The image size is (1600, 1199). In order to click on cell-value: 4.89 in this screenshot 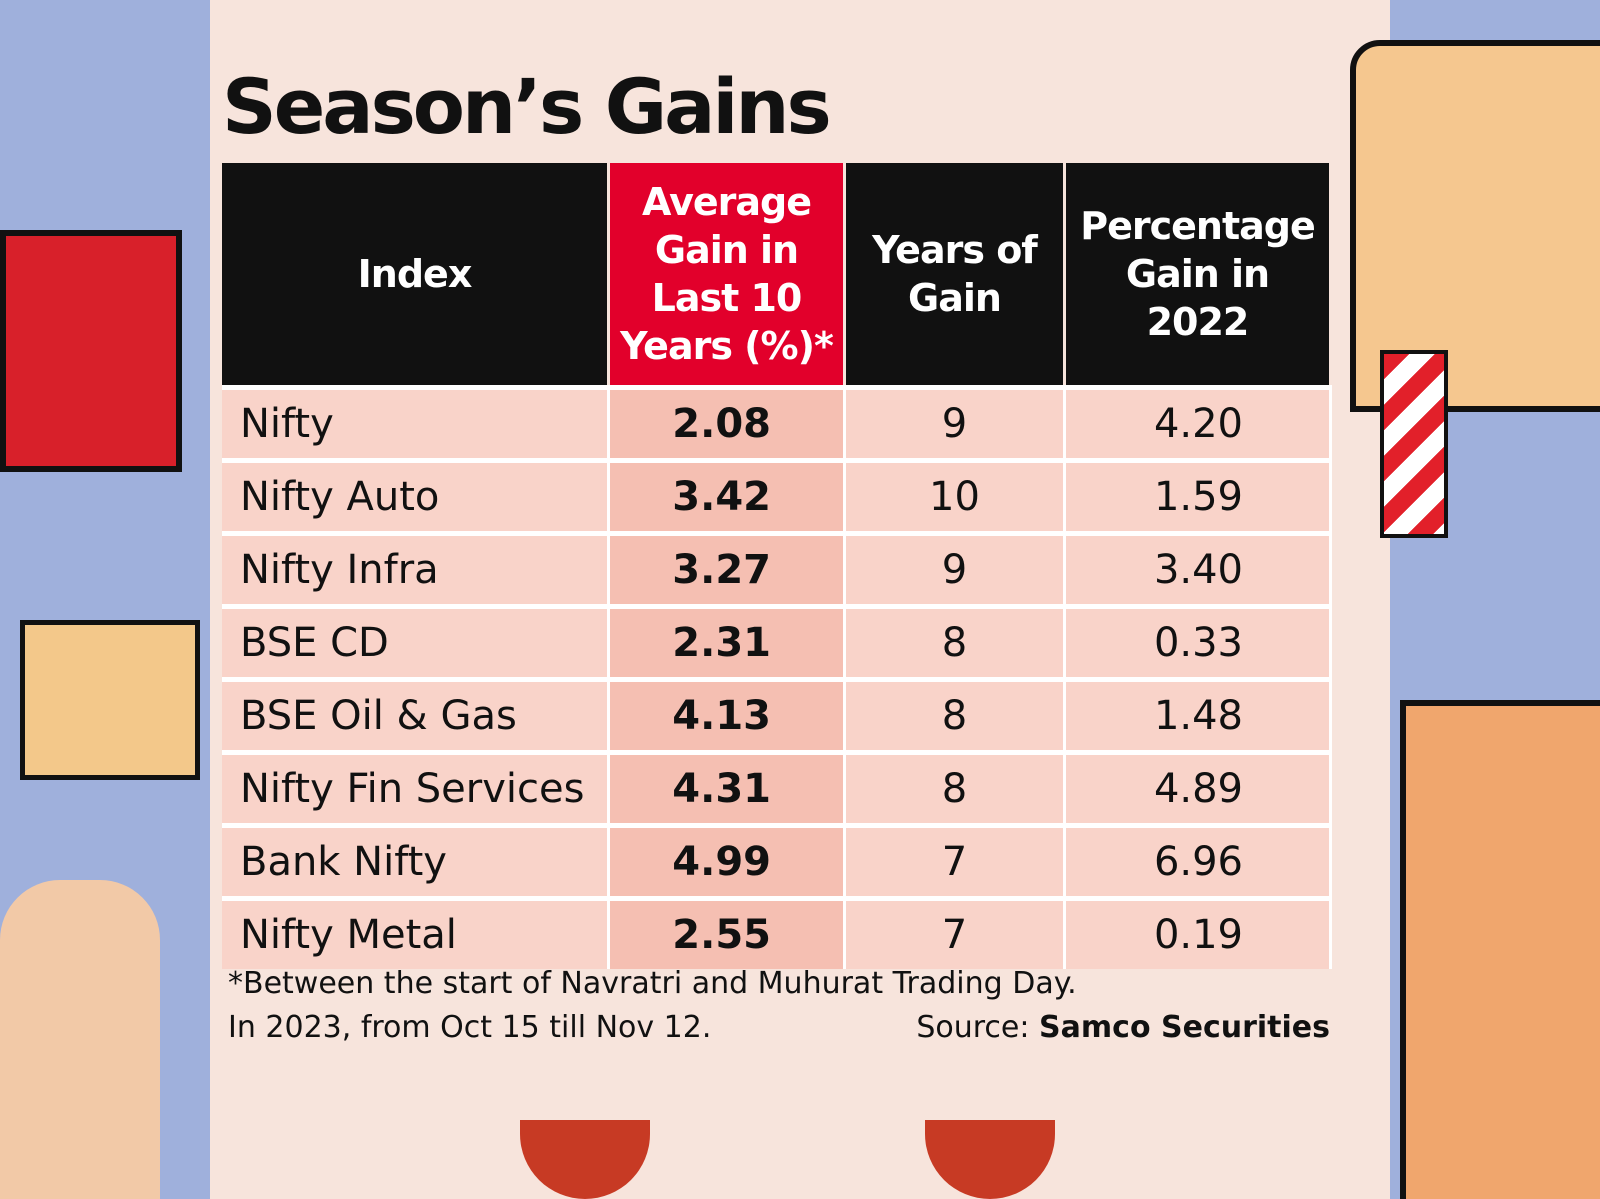, I will do `click(1199, 786)`.